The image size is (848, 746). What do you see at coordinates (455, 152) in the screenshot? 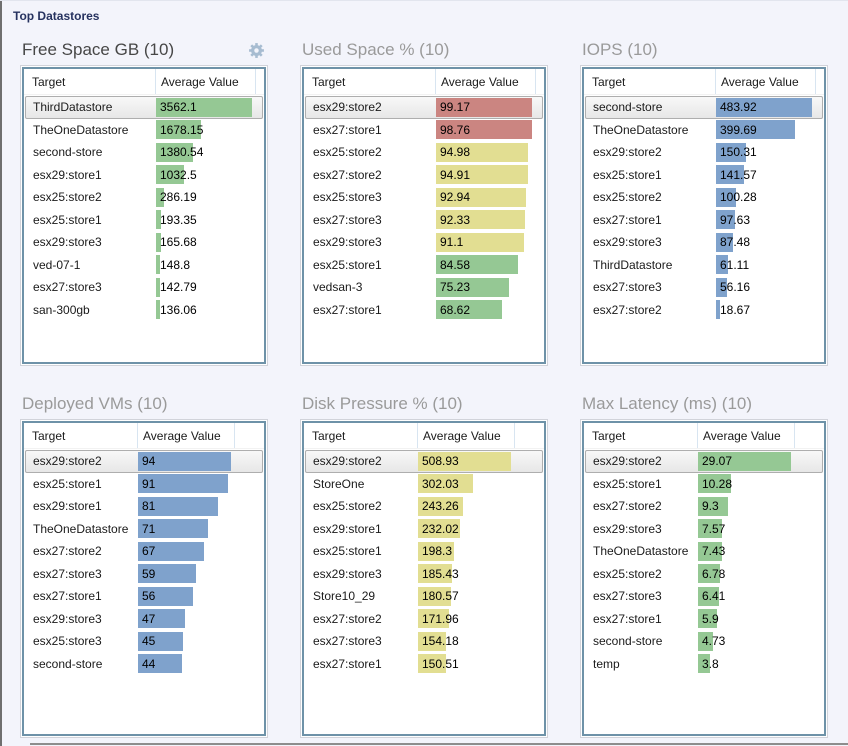
I see `row-value: 94.98` at bounding box center [455, 152].